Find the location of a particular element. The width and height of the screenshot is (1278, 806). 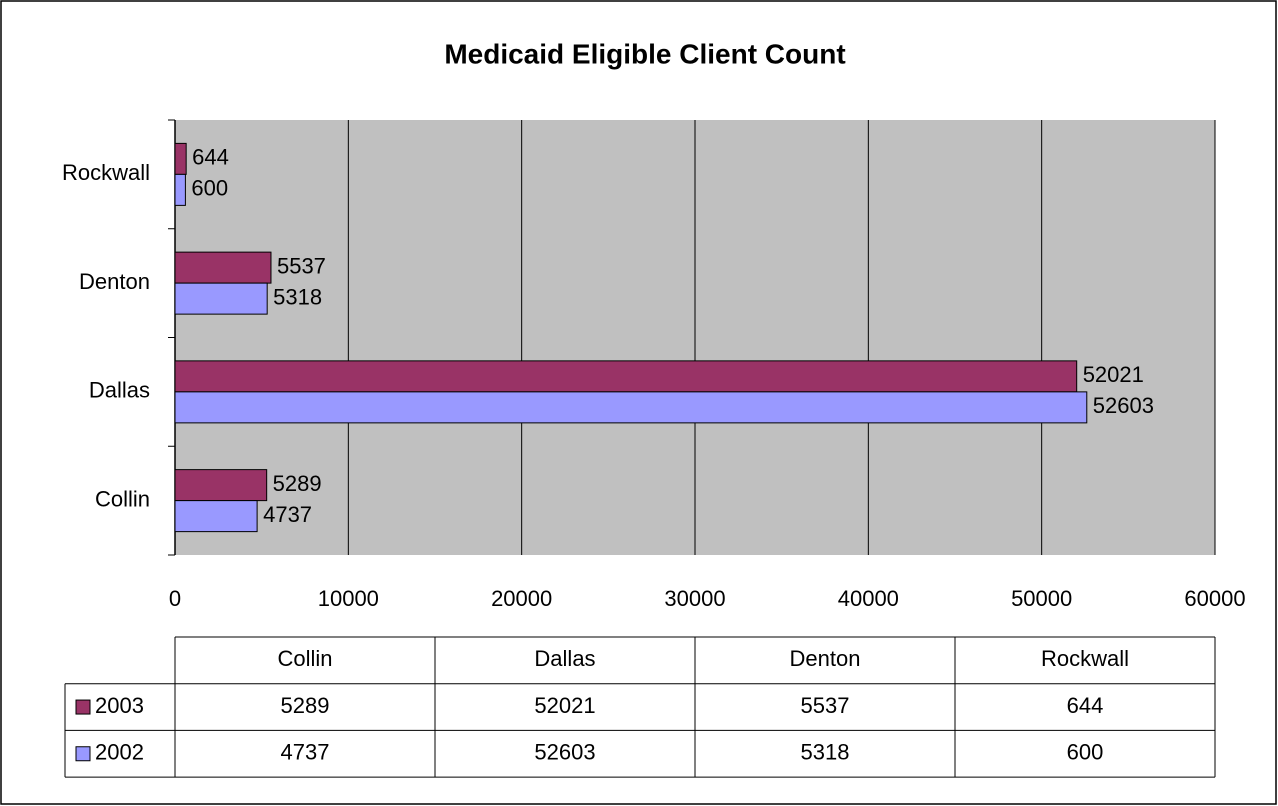

table-cell: 52021 is located at coordinates (564, 705).